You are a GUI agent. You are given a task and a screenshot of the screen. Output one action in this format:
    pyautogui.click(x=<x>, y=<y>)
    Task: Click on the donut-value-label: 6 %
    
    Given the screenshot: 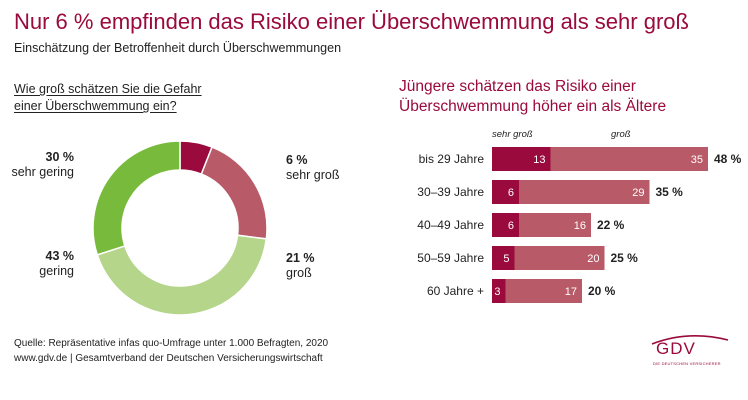 What is the action you would take?
    pyautogui.click(x=297, y=160)
    